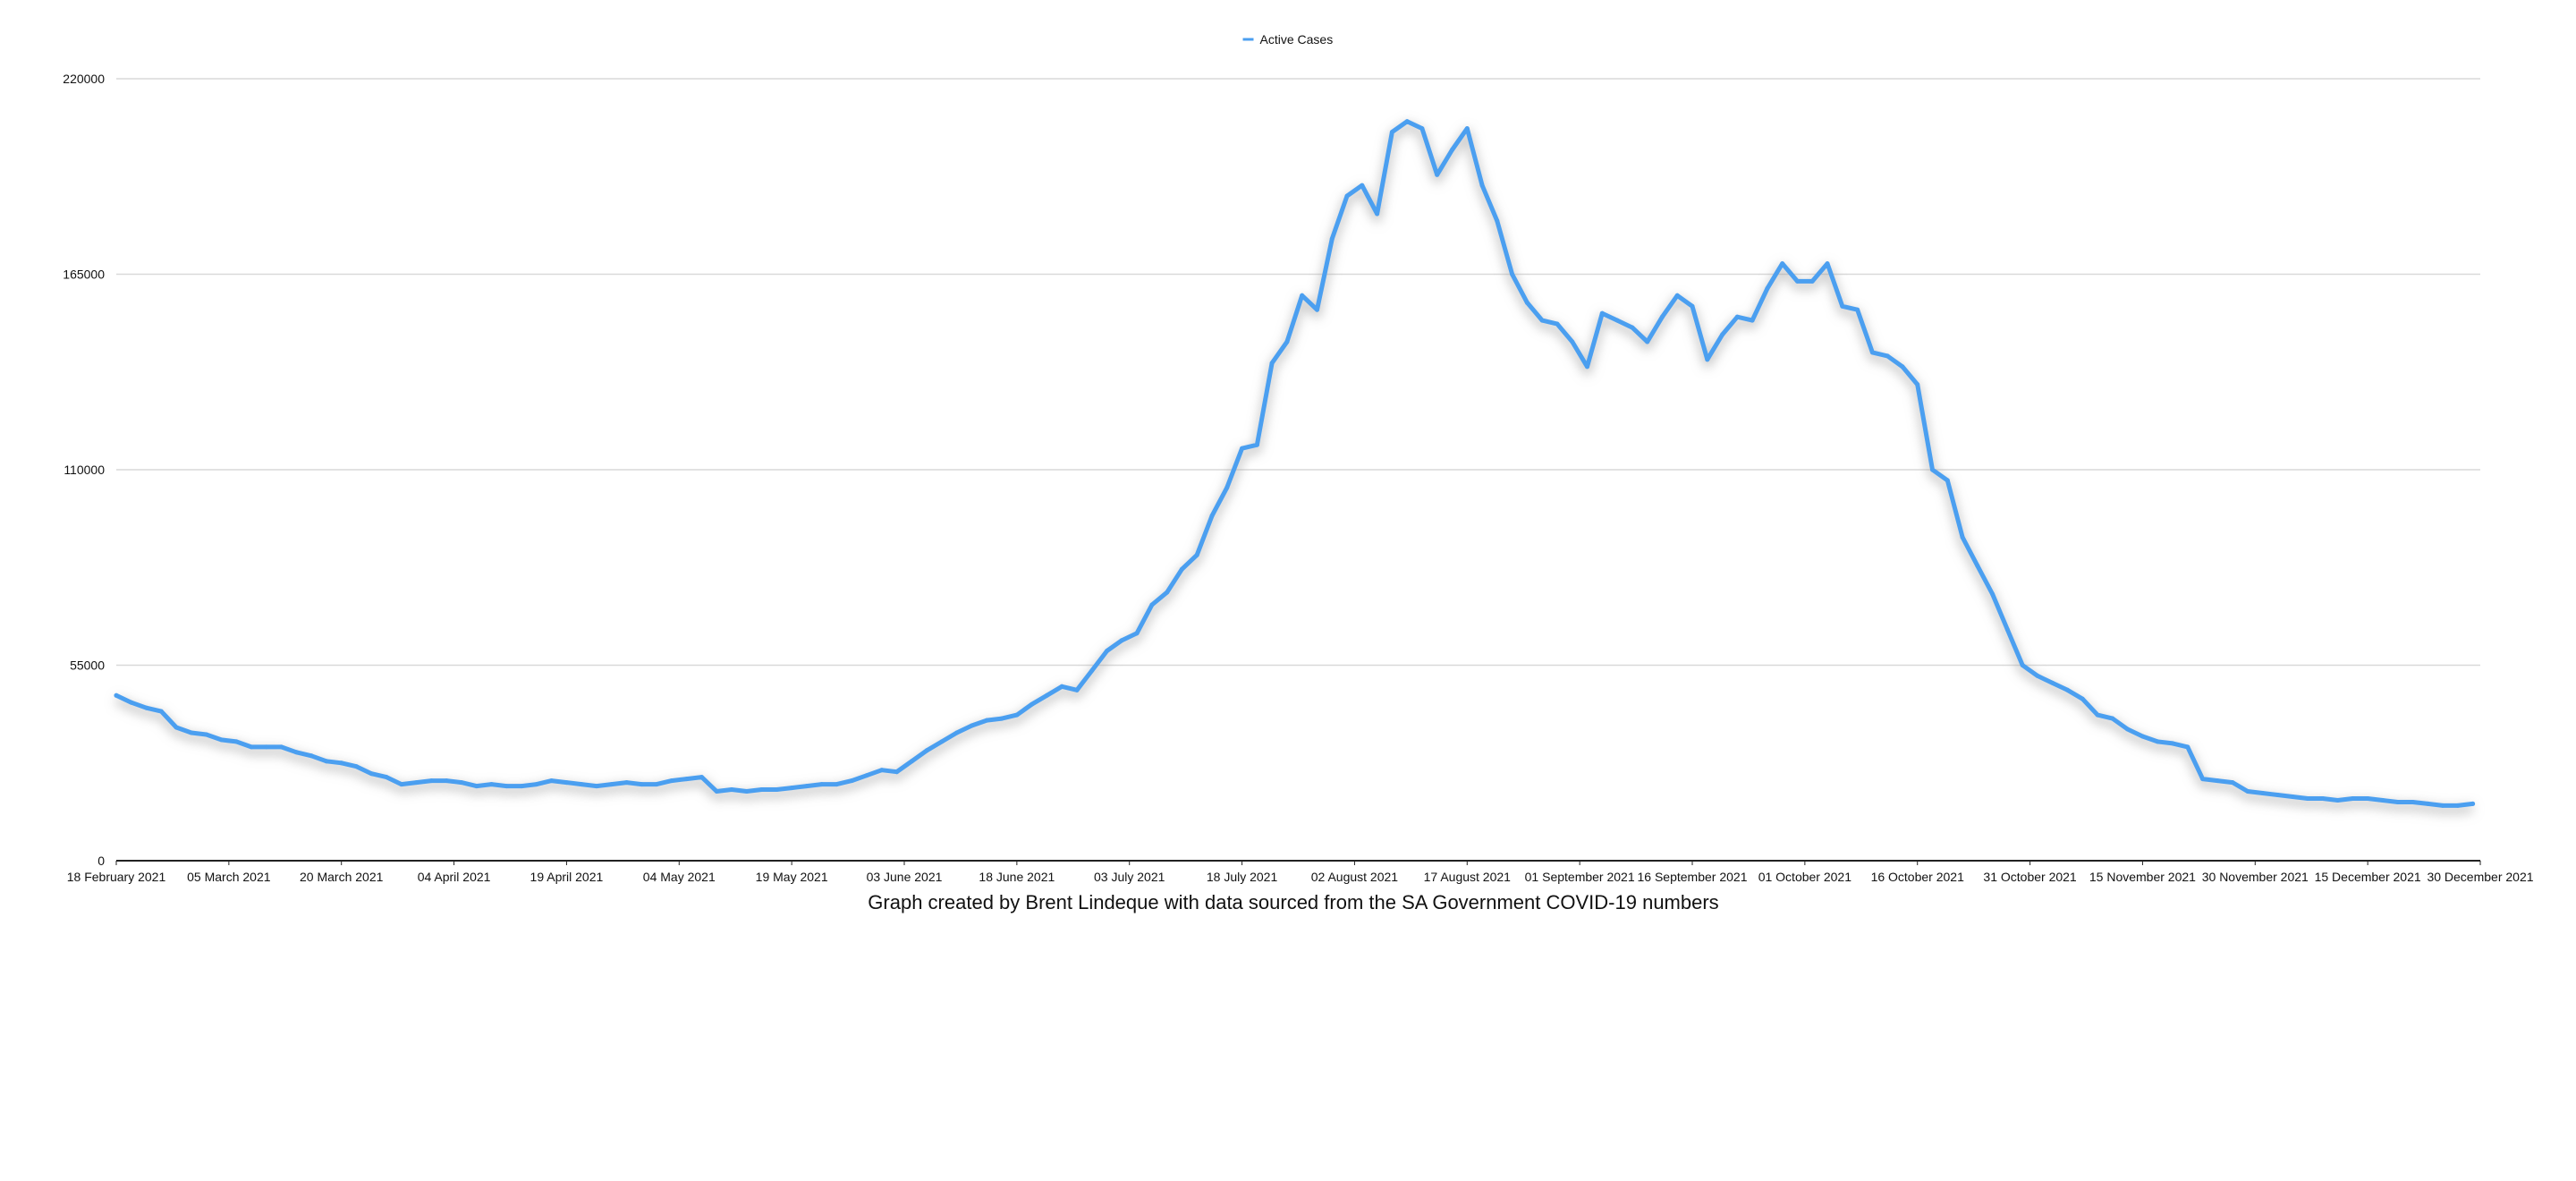  What do you see at coordinates (1918, 877) in the screenshot?
I see `x-tick-label: 16 October 2021` at bounding box center [1918, 877].